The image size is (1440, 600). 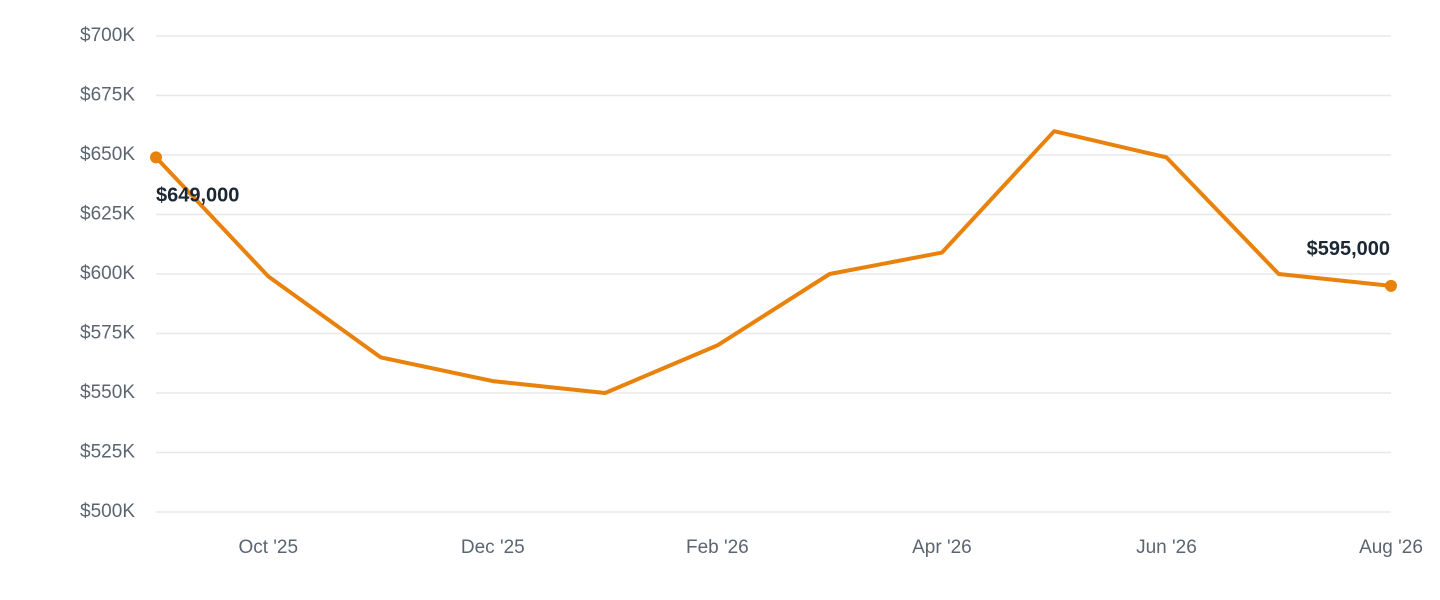 What do you see at coordinates (1166, 547) in the screenshot?
I see `x-tick-label: Jun '26` at bounding box center [1166, 547].